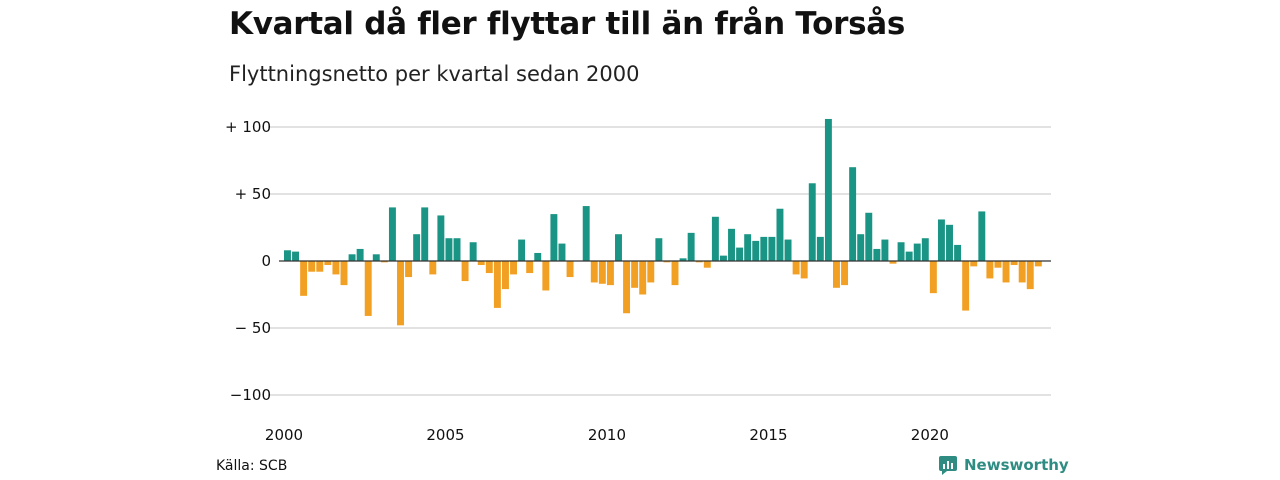  Describe the element at coordinates (768, 435) in the screenshot. I see `x-tick-label: 2015` at that location.